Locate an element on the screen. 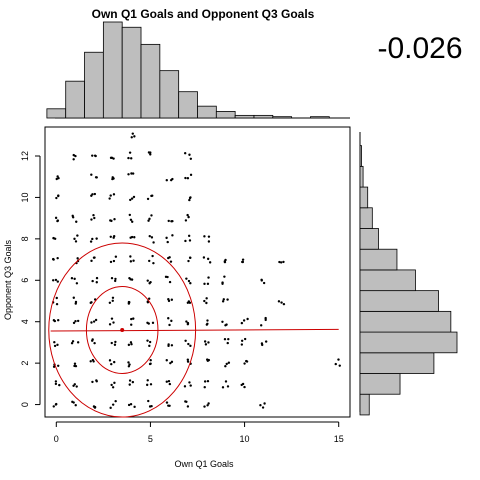  x-tick-label: 10 is located at coordinates (245, 439).